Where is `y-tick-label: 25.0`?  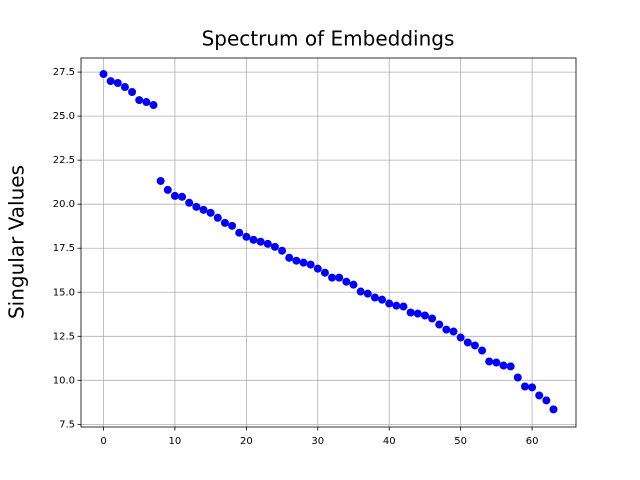 y-tick-label: 25.0 is located at coordinates (64, 116).